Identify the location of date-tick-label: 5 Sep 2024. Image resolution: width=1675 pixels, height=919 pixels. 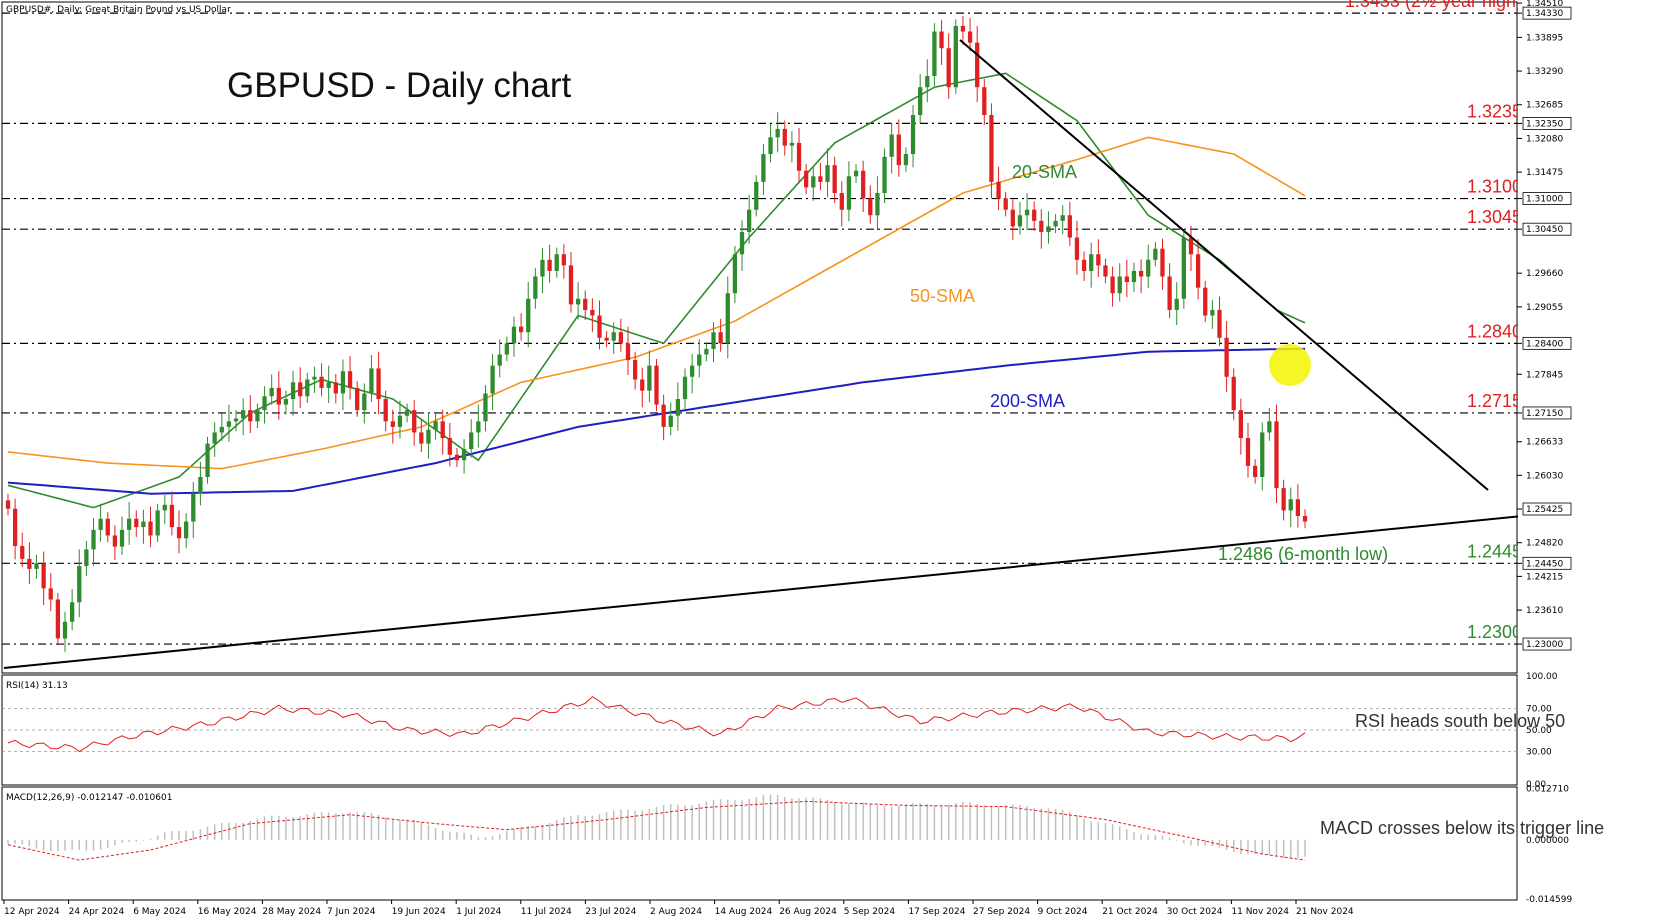
(870, 912).